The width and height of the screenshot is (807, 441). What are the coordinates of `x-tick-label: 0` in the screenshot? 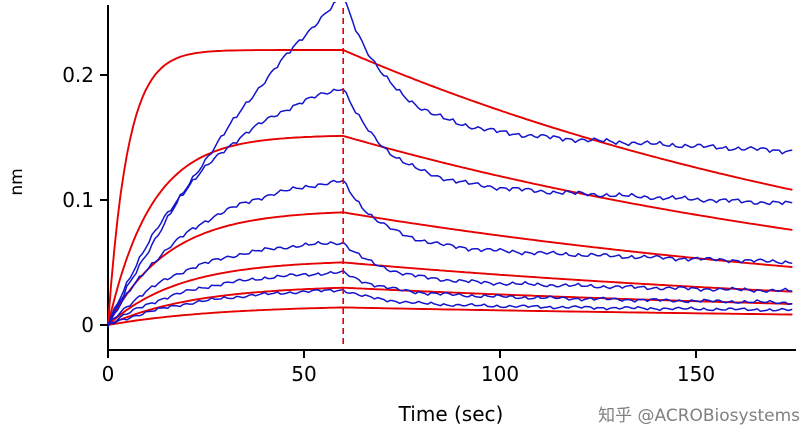 It's located at (108, 374).